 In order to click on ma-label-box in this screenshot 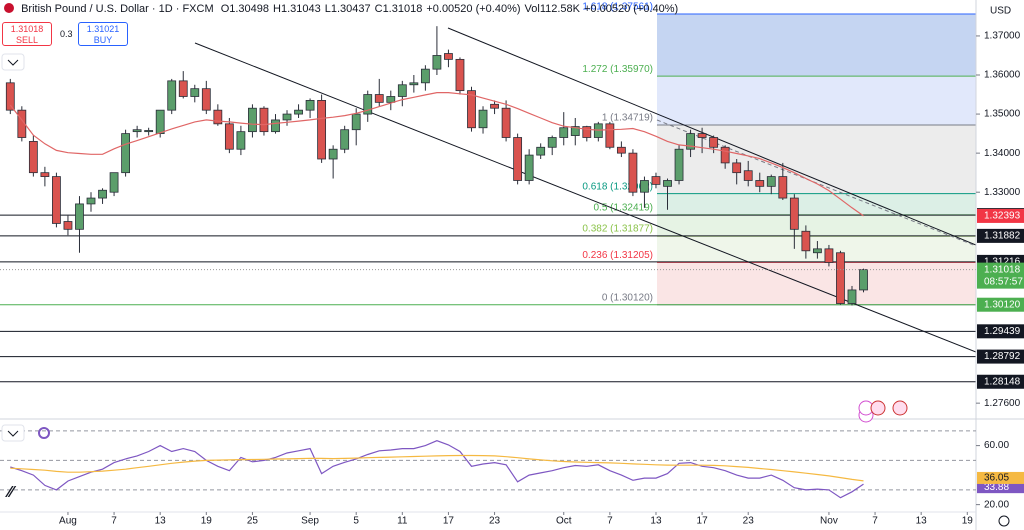, I will do `click(1000, 215)`.